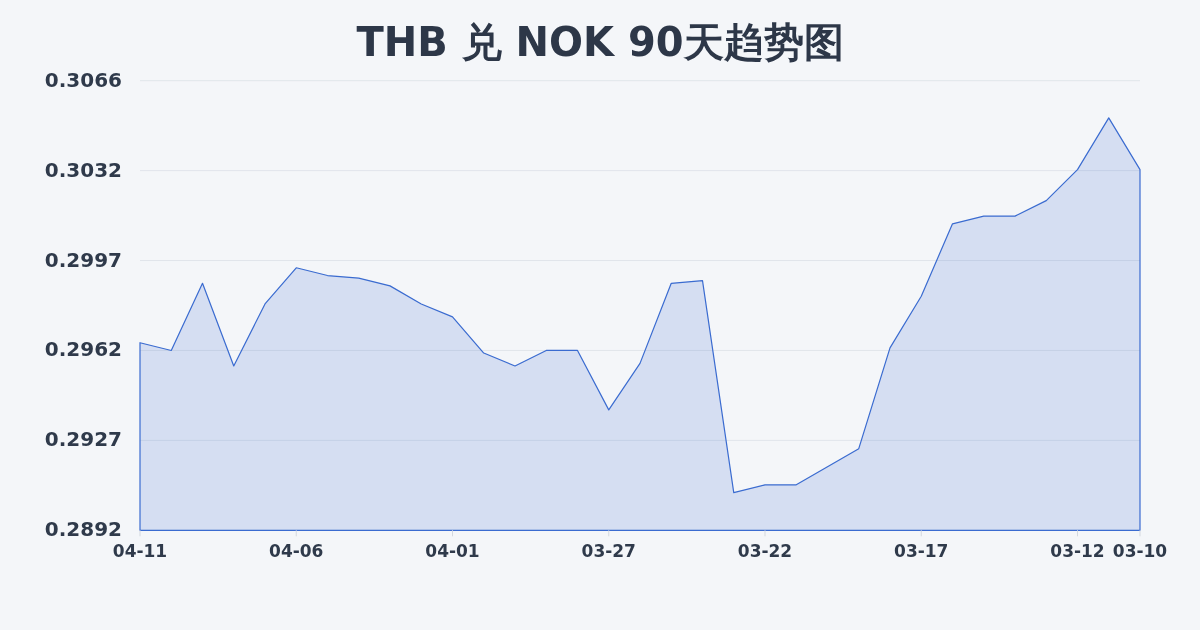 This screenshot has width=1200, height=630. Describe the element at coordinates (608, 551) in the screenshot. I see `x-tick-label: 03-27` at that location.